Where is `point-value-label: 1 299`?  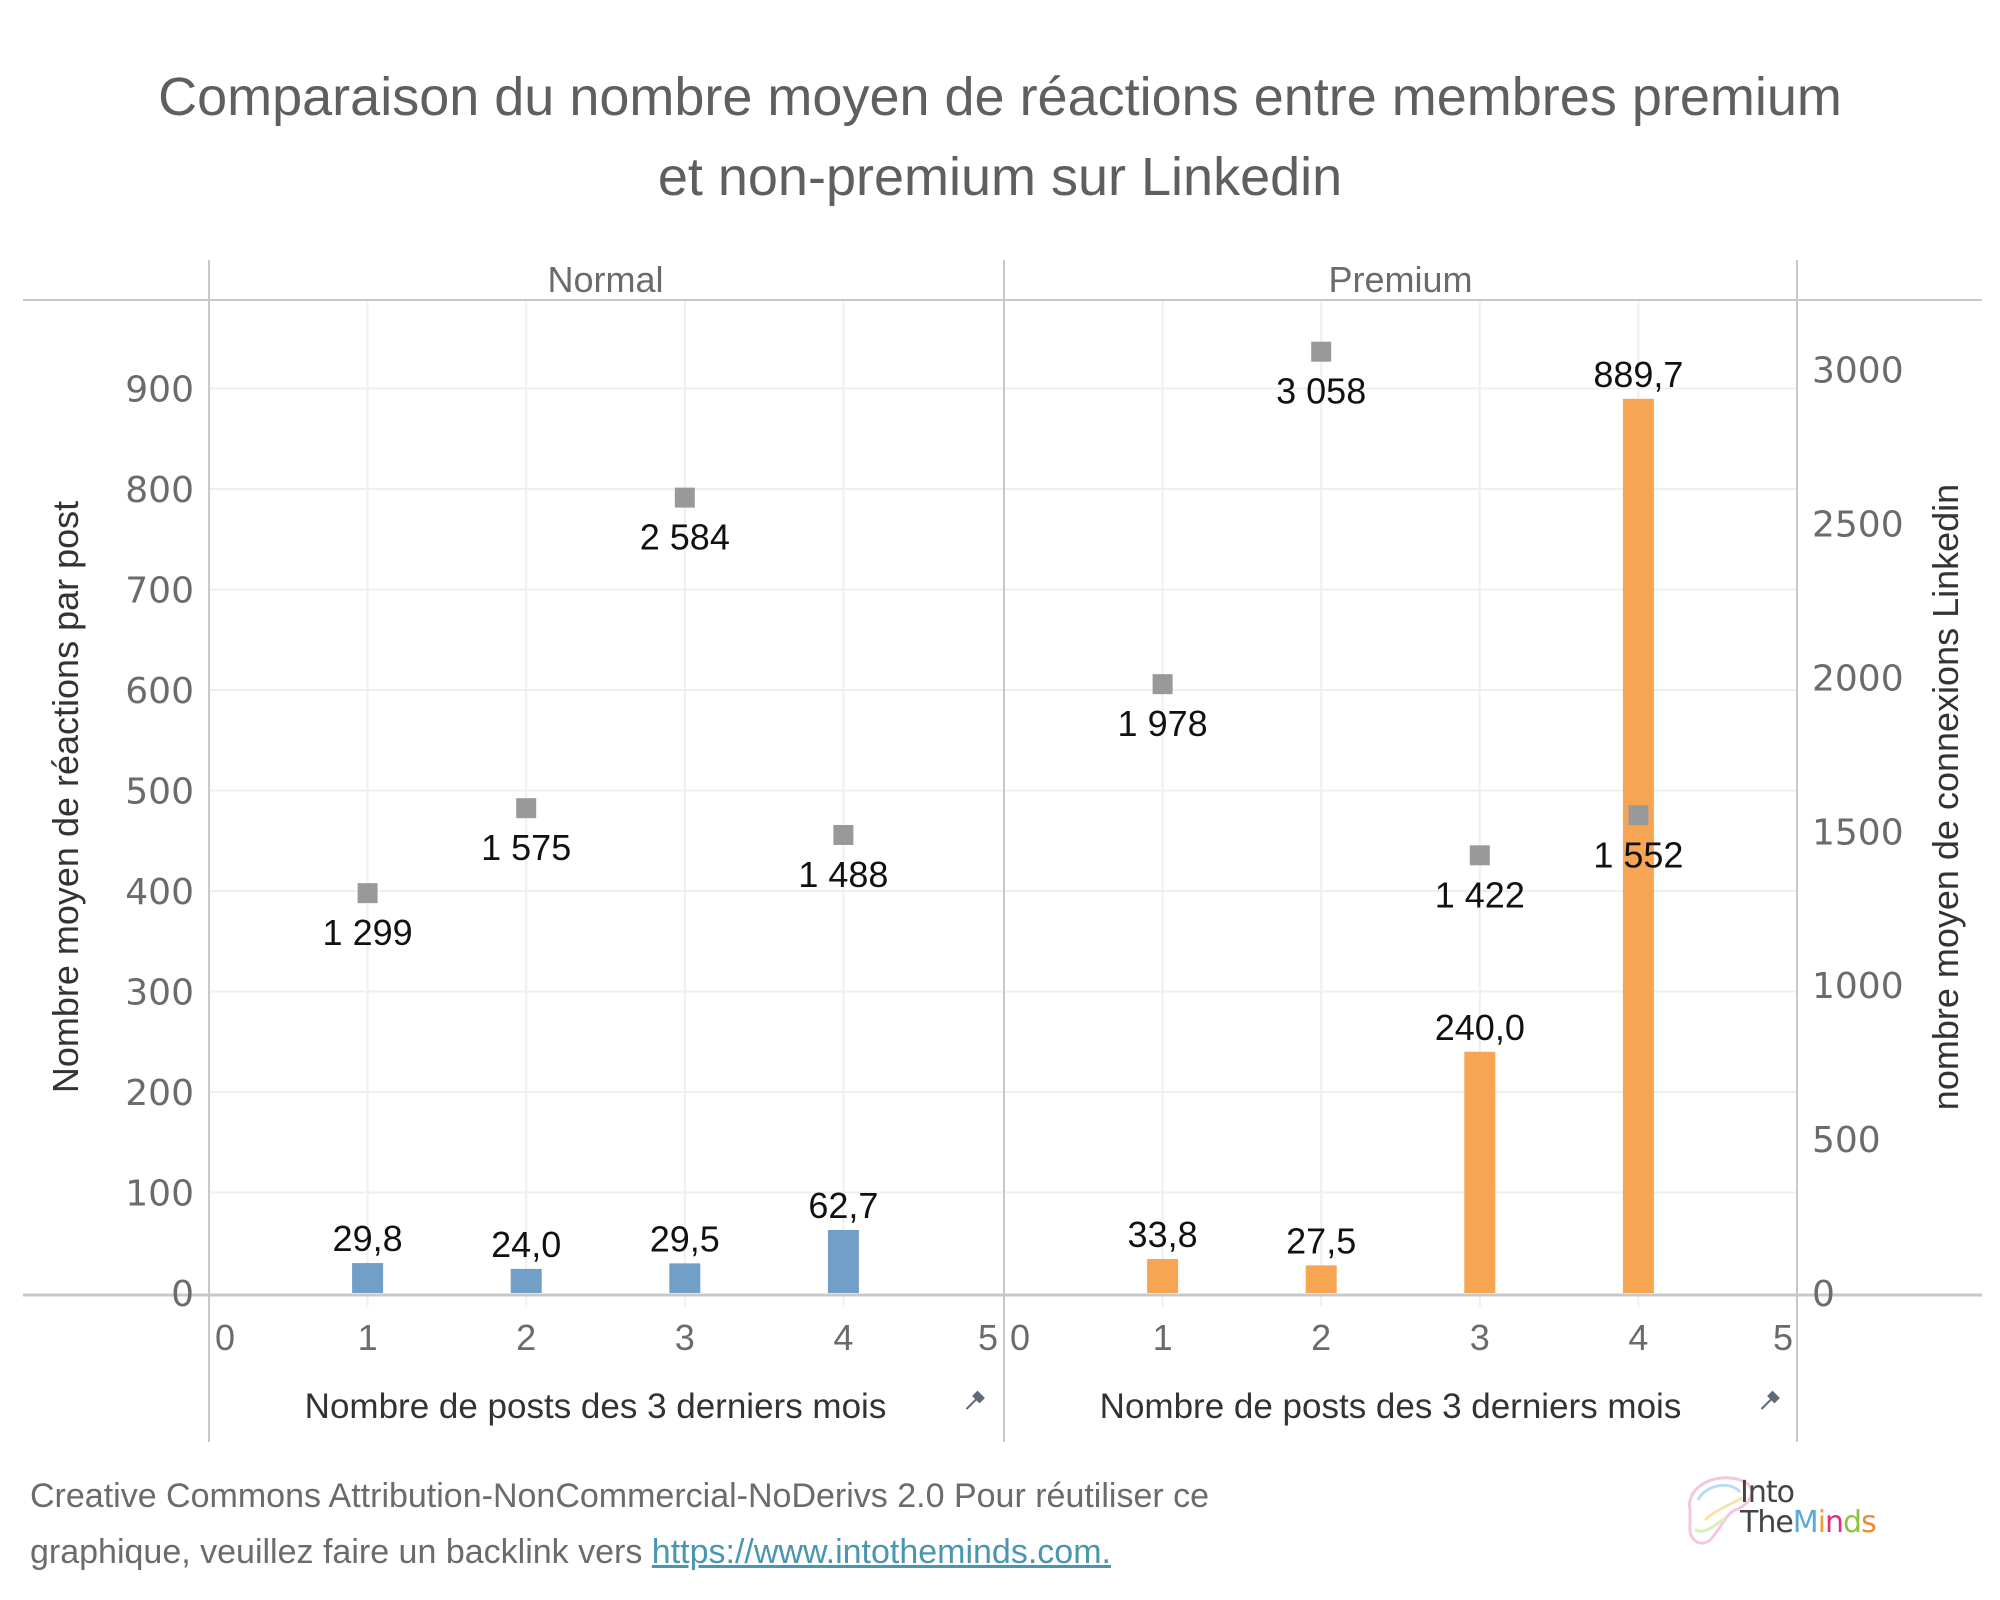
point-value-label: 1 299 is located at coordinates (368, 932).